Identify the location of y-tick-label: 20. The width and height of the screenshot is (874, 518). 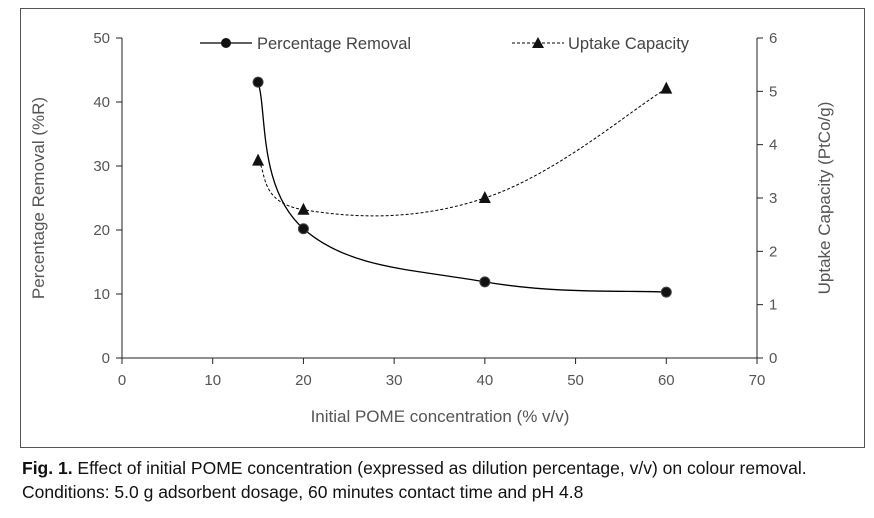
(101, 230).